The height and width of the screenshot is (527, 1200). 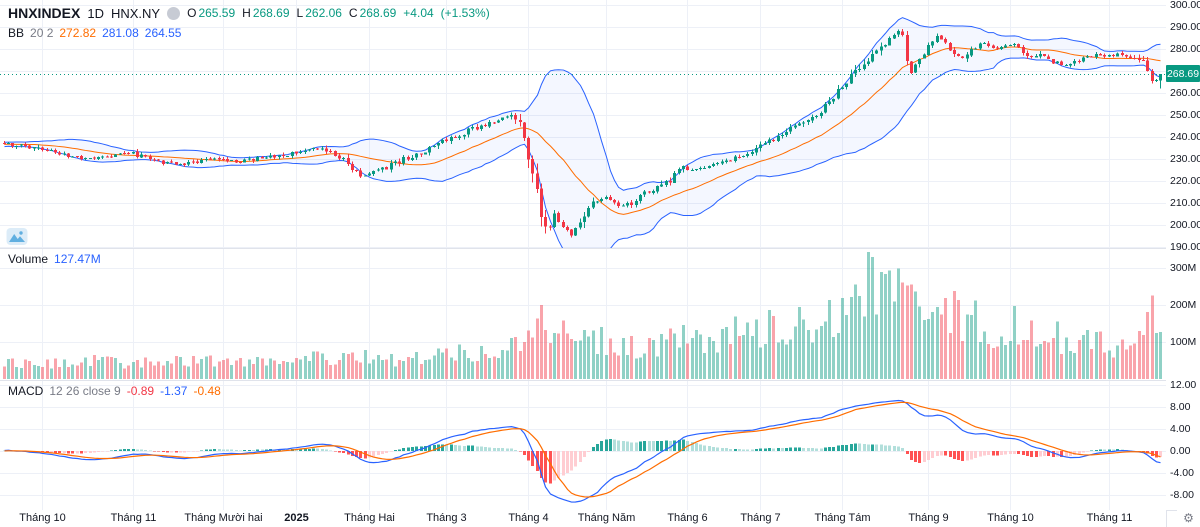 I want to click on axis-label: 200.00, so click(x=1185, y=225).